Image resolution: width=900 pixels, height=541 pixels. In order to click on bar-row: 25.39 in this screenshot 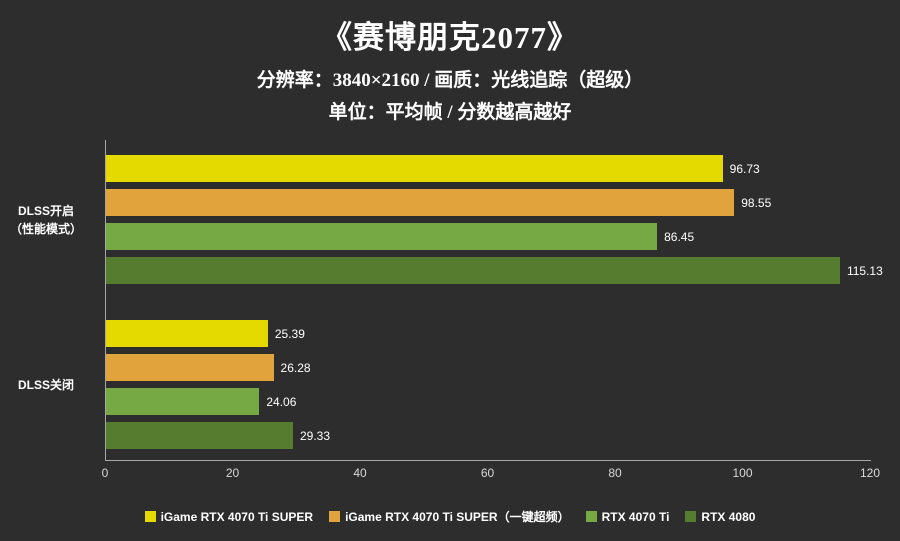, I will do `click(488, 333)`.